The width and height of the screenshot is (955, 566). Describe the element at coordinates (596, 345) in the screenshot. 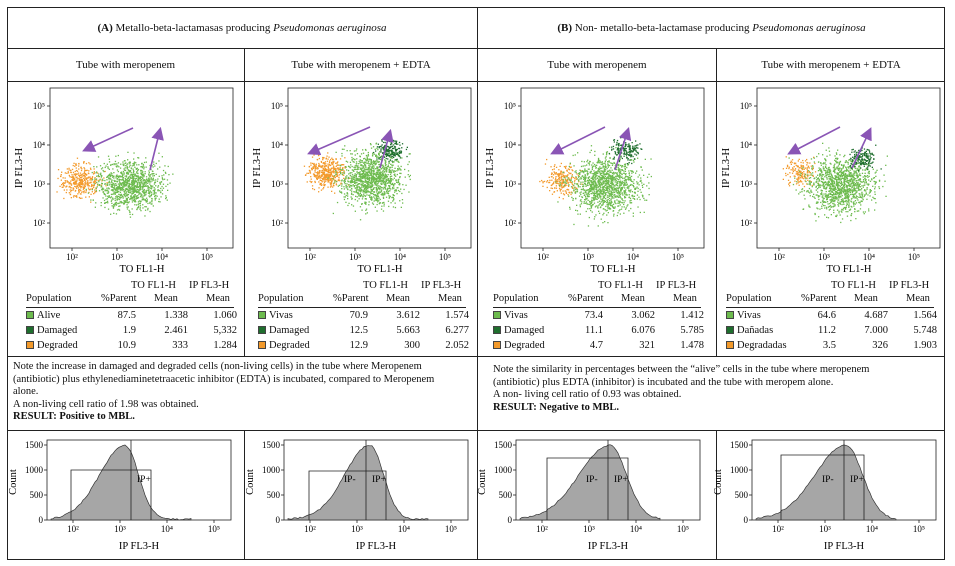

I see `parent-percent: 4.7` at that location.